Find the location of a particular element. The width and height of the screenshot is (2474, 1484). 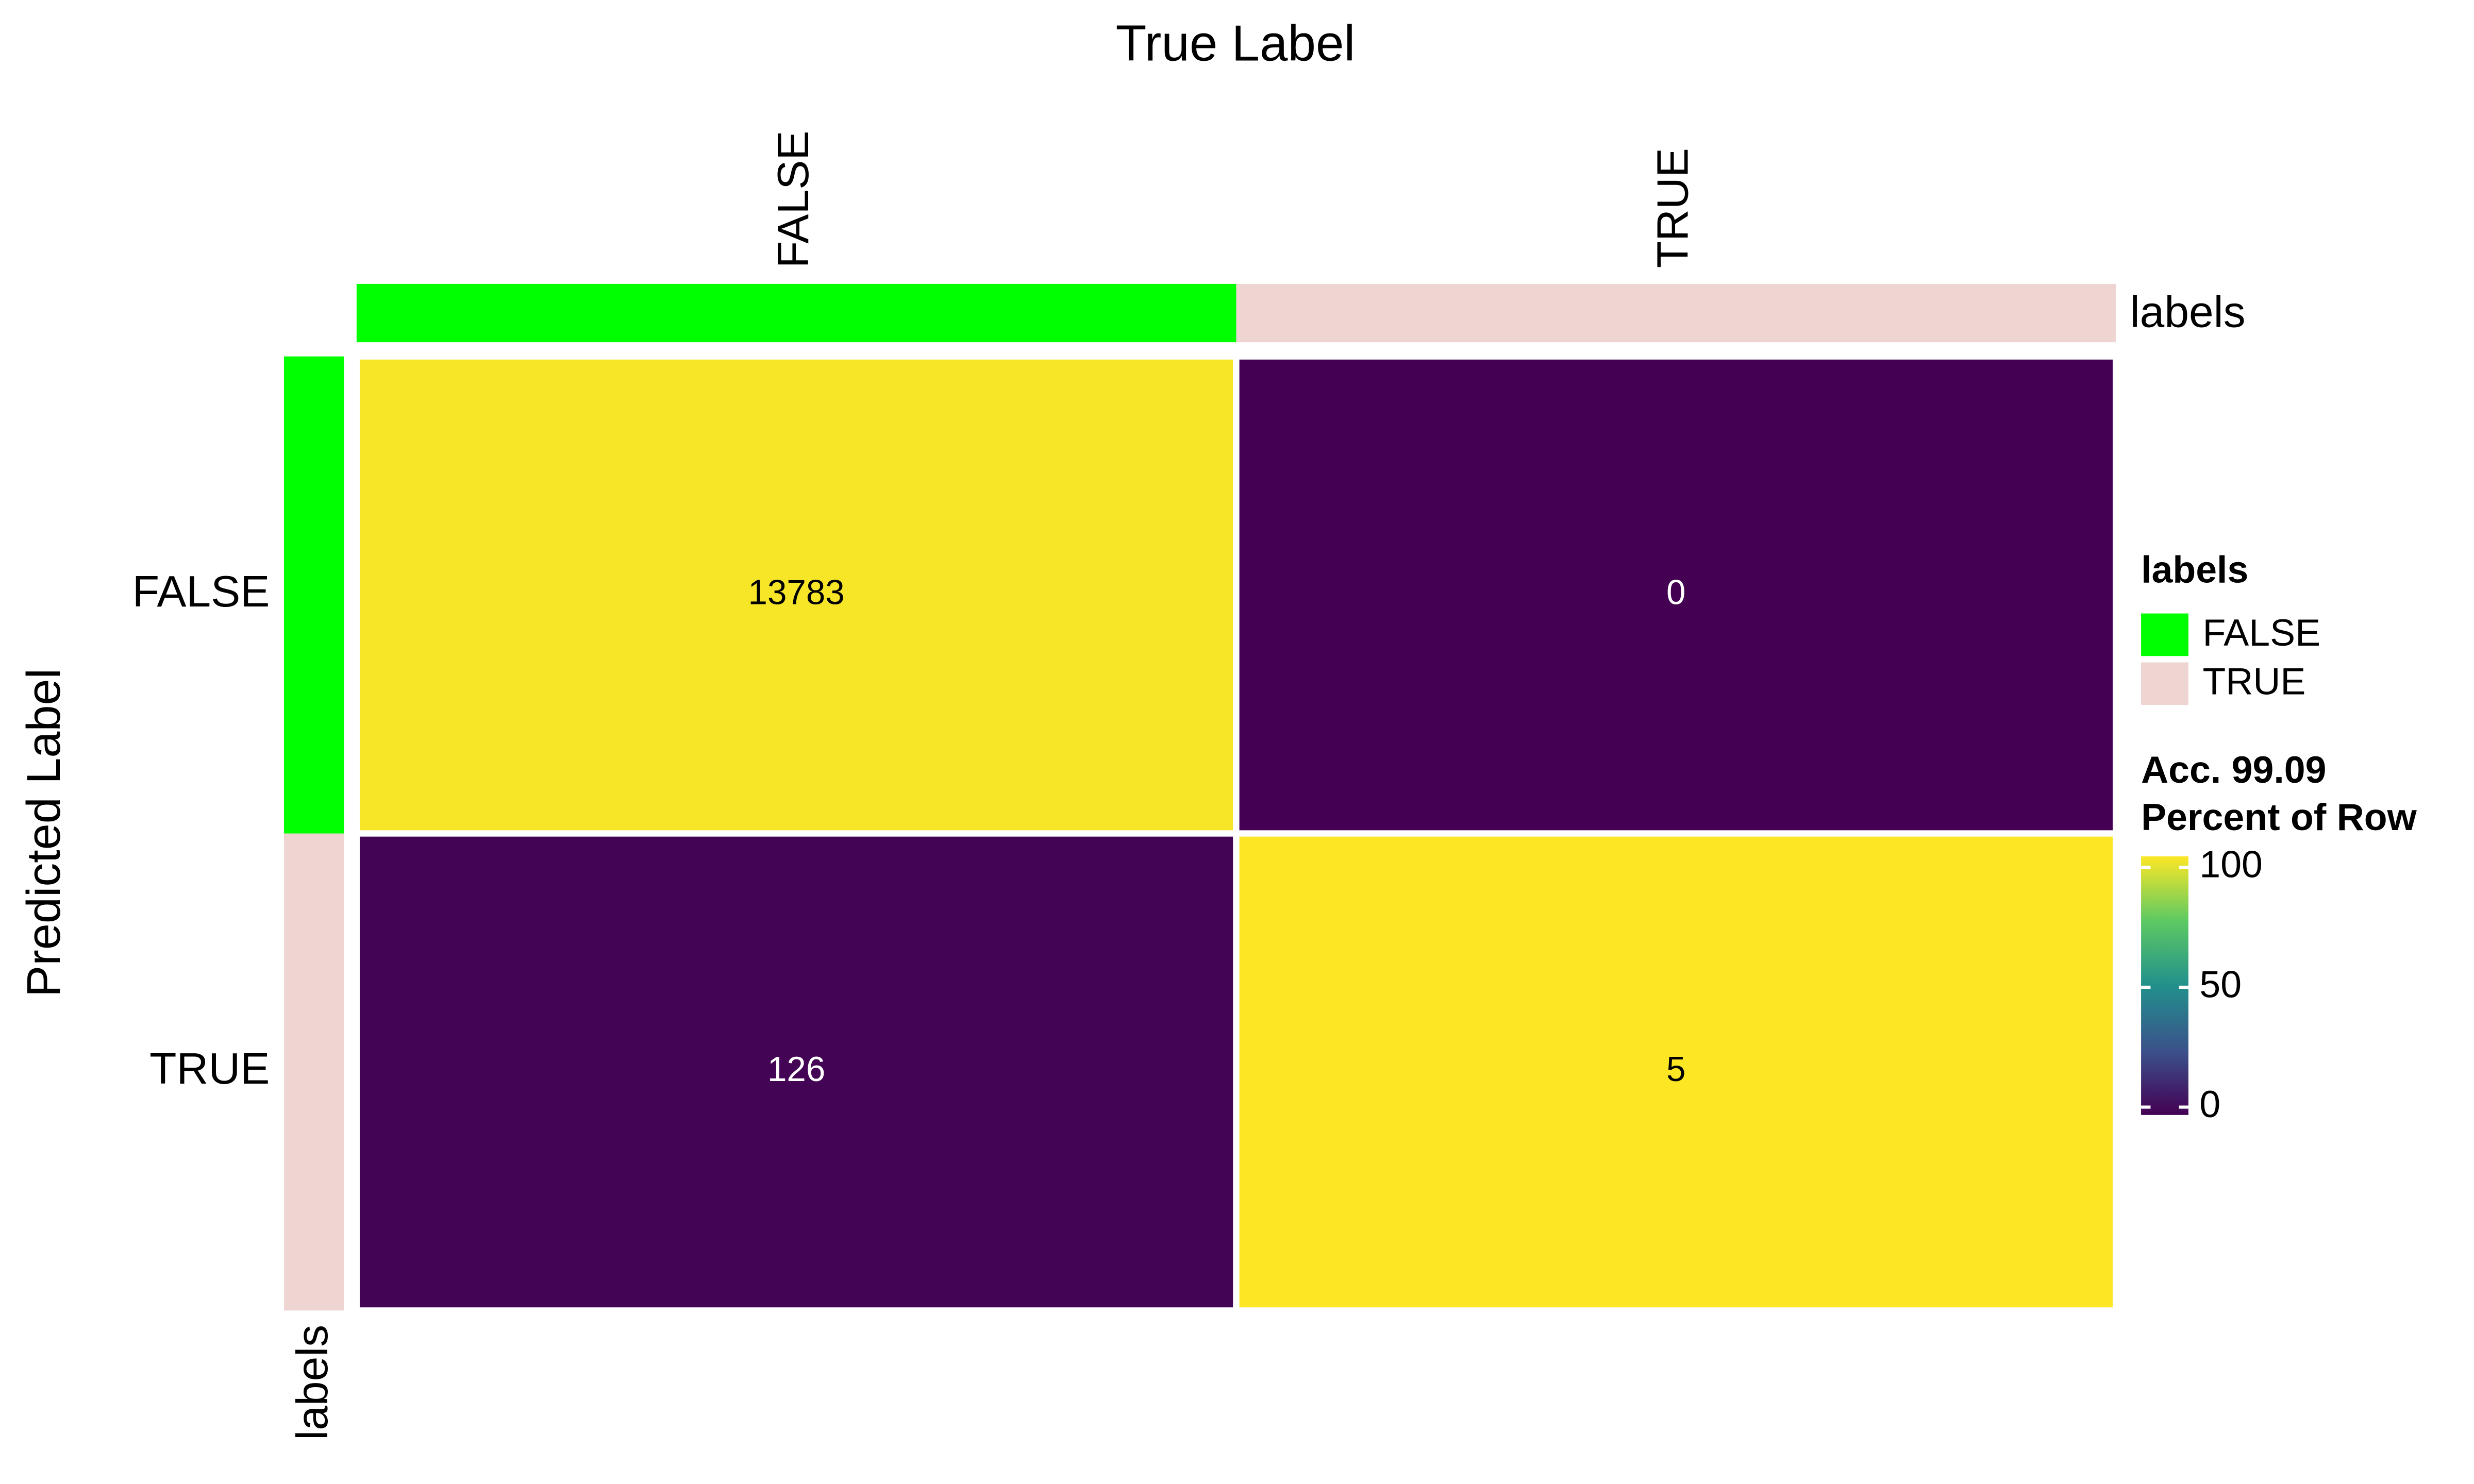

x-tick-label: TRUE is located at coordinates (1672, 208).